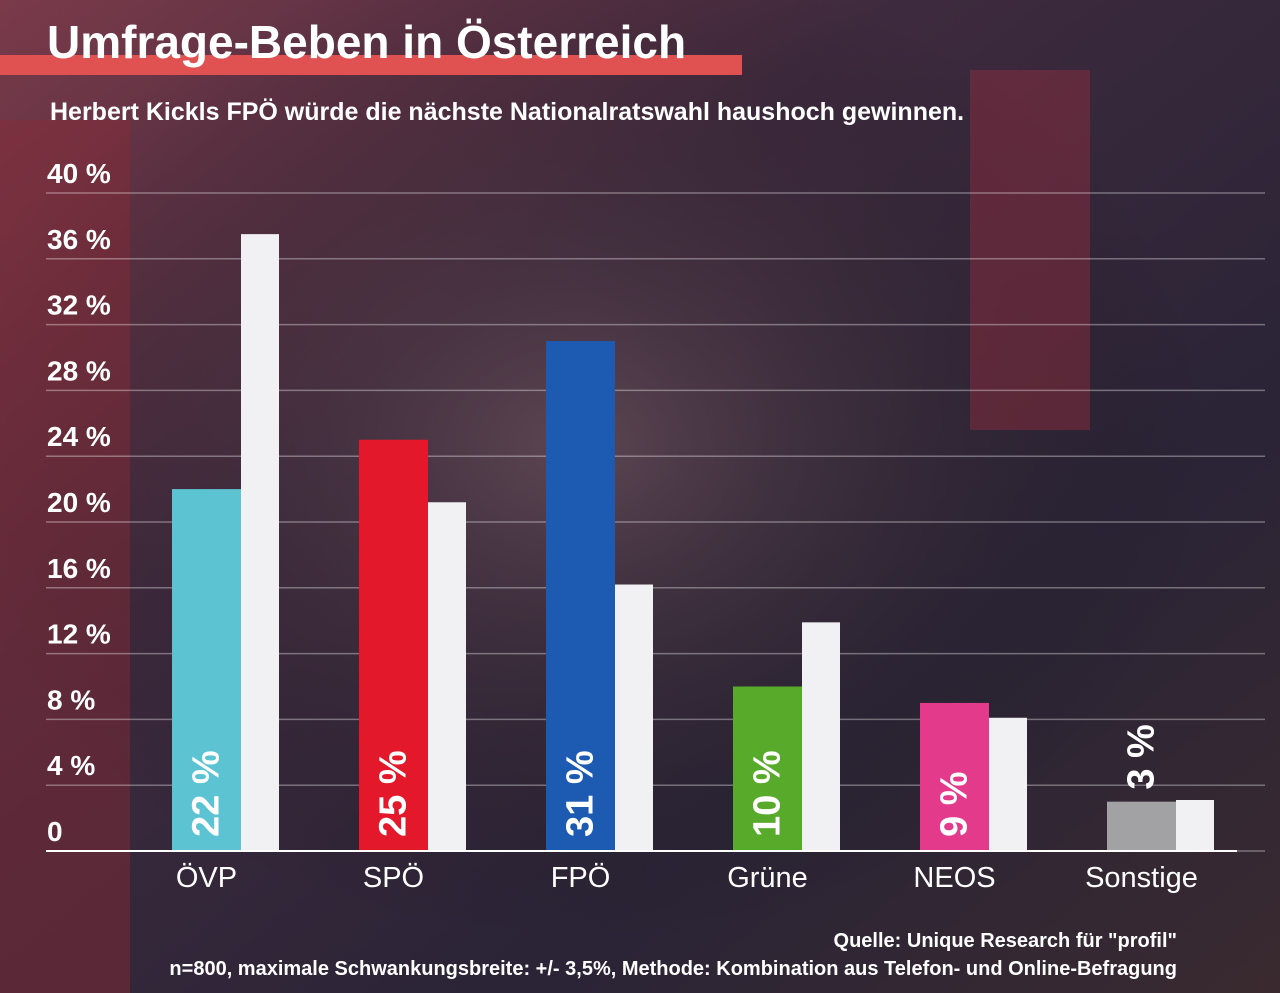 The height and width of the screenshot is (993, 1280). What do you see at coordinates (394, 793) in the screenshot?
I see `value-label: 25 %` at bounding box center [394, 793].